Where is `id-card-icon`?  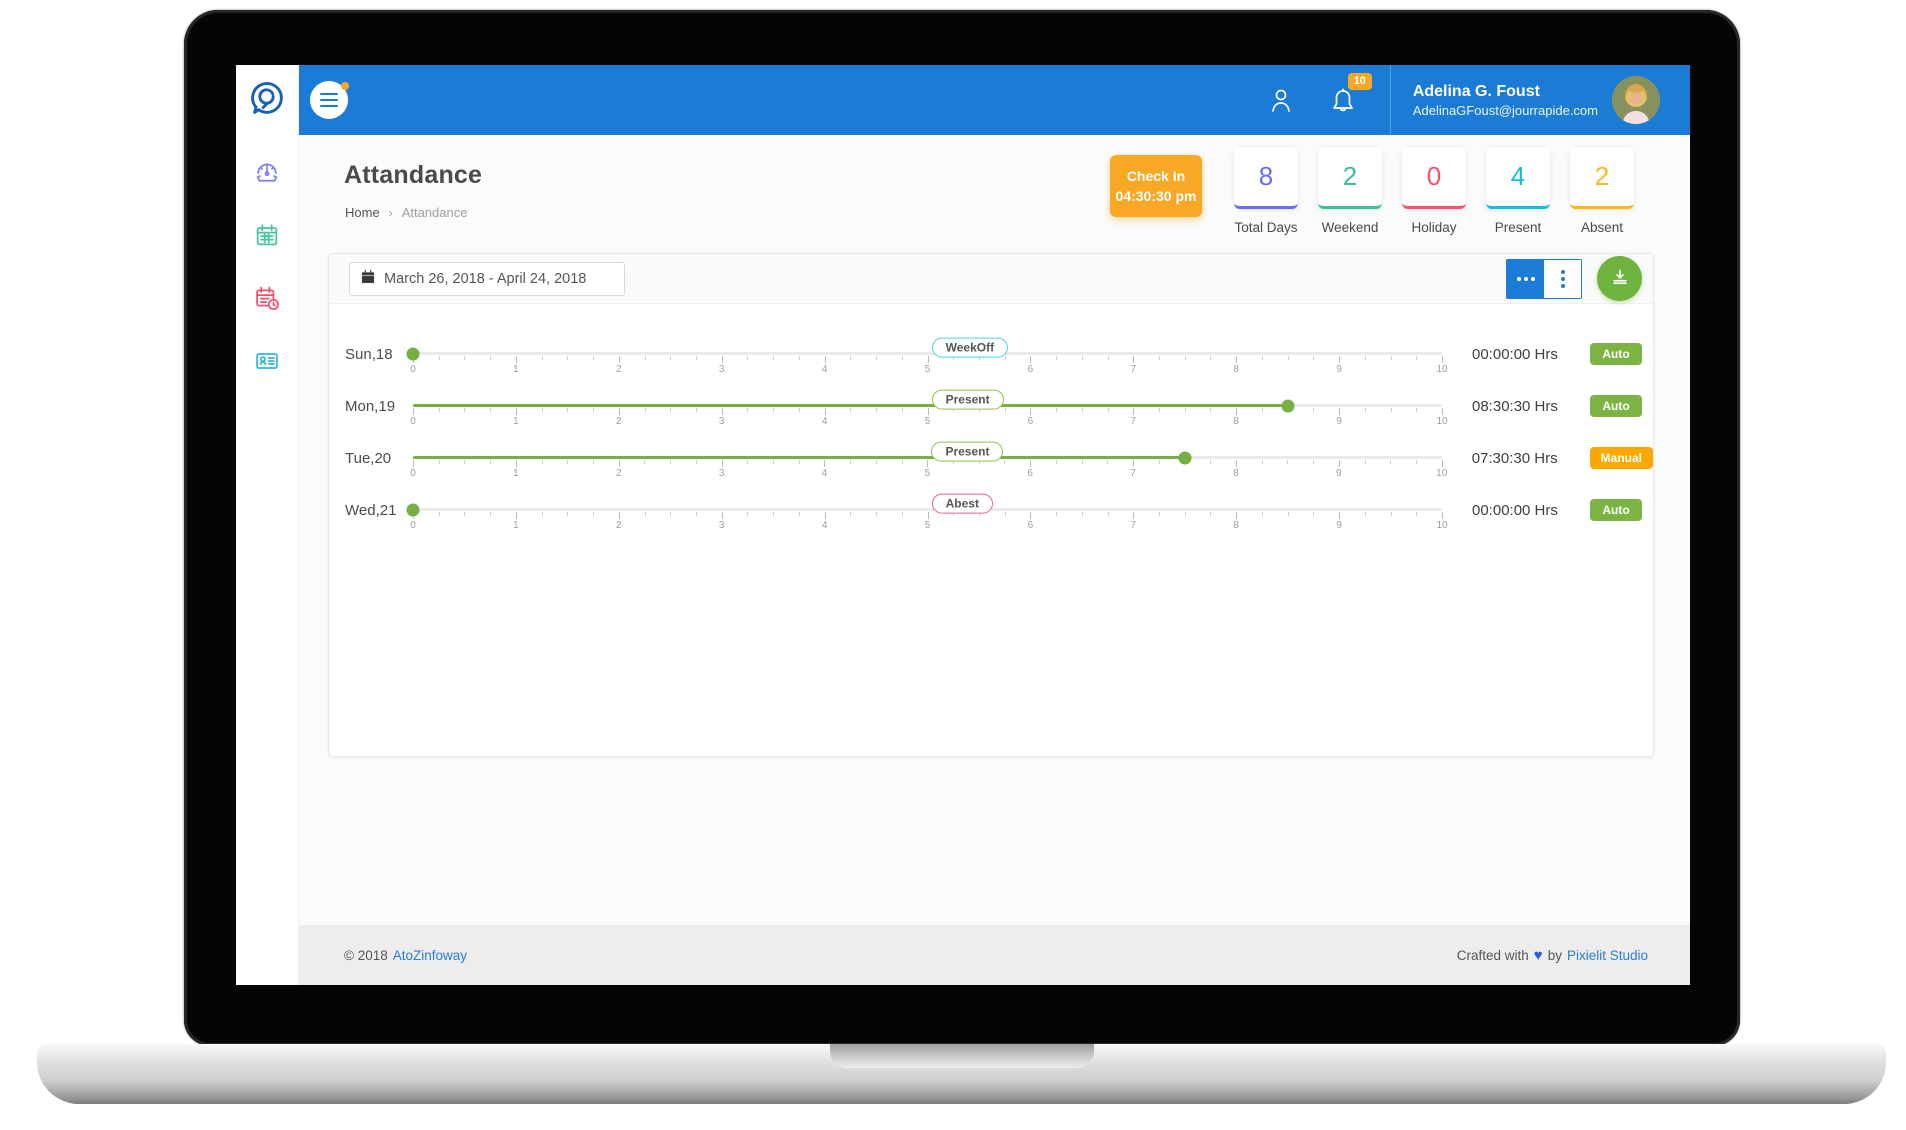 id-card-icon is located at coordinates (267, 363).